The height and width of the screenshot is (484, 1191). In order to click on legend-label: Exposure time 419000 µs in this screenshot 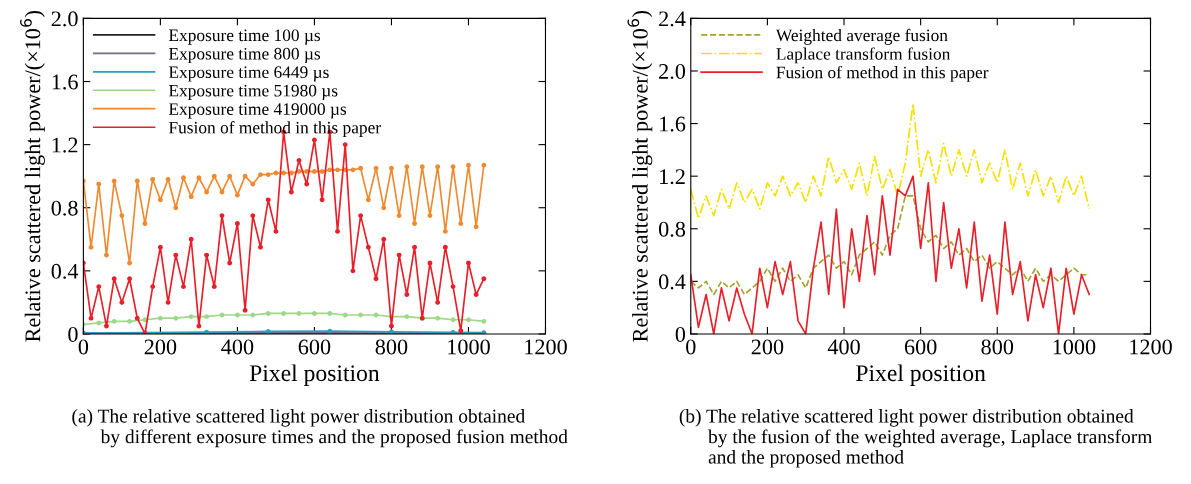, I will do `click(257, 111)`.